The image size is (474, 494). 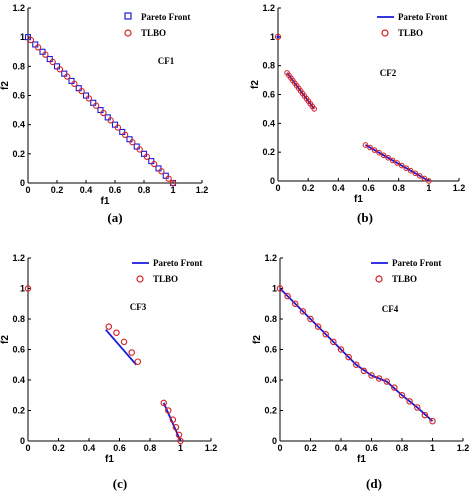 I want to click on panel-caption: (a), so click(x=114, y=217).